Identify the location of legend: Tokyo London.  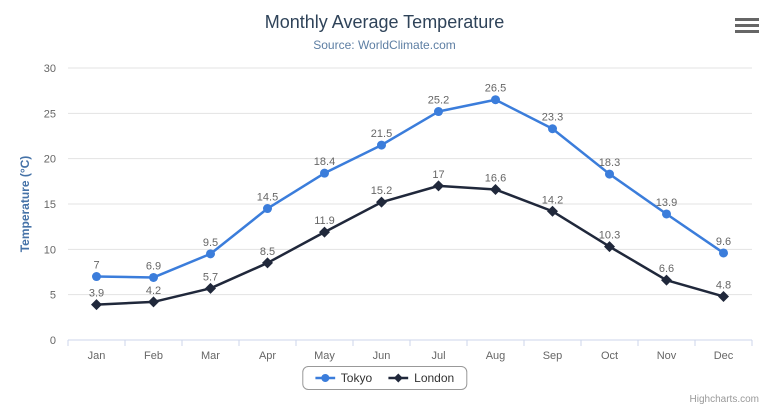
(384, 378).